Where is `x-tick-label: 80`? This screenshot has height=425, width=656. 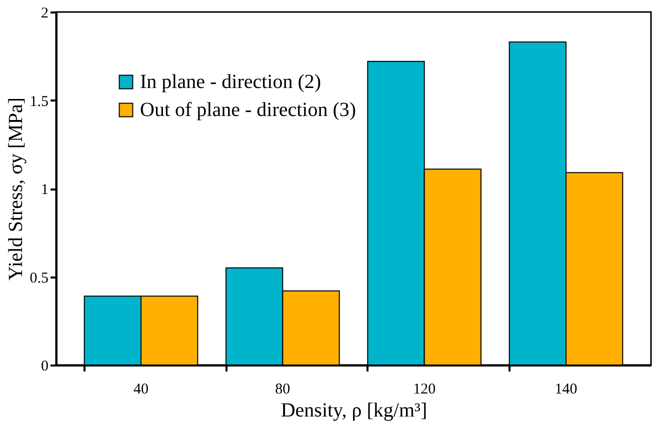
x-tick-label: 80 is located at coordinates (282, 390).